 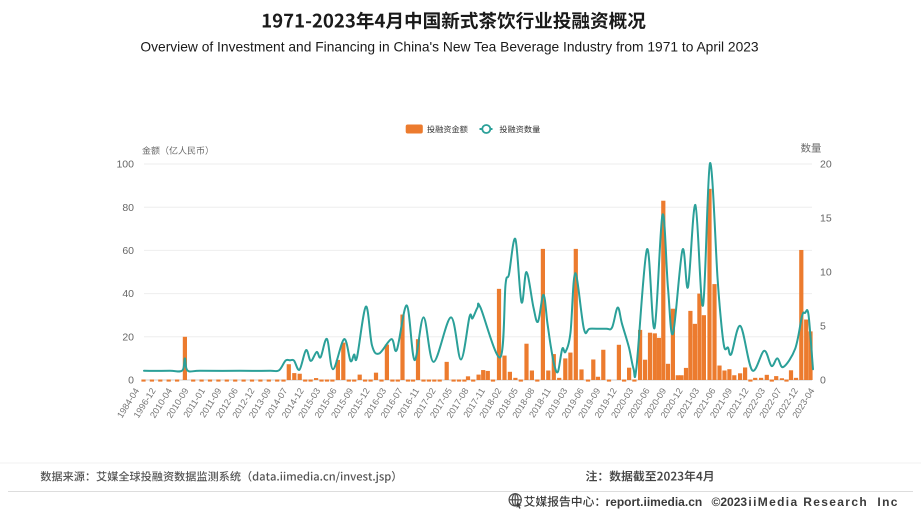 What do you see at coordinates (826, 219) in the screenshot?
I see `svg-text: 15` at bounding box center [826, 219].